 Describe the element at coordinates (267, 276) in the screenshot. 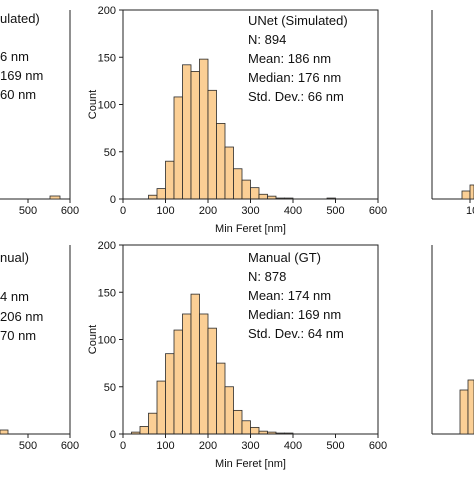

I see `stats-line: N: 878` at that location.